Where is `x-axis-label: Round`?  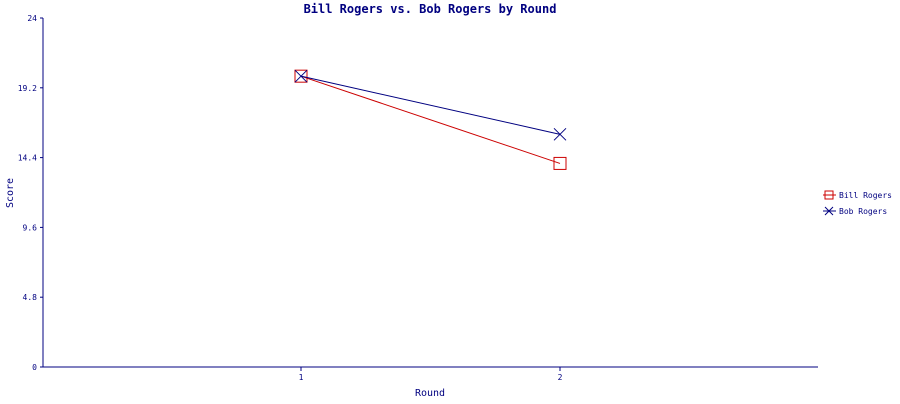 x-axis-label: Round is located at coordinates (430, 393).